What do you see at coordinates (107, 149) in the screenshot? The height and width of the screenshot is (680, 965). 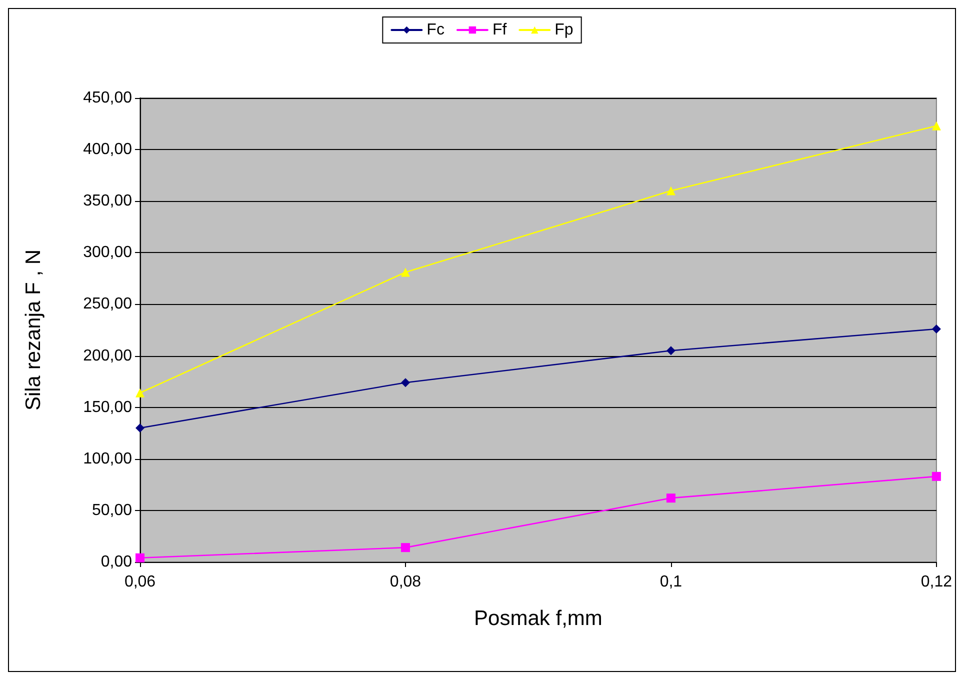 I see `y-tick-label: 400,00` at bounding box center [107, 149].